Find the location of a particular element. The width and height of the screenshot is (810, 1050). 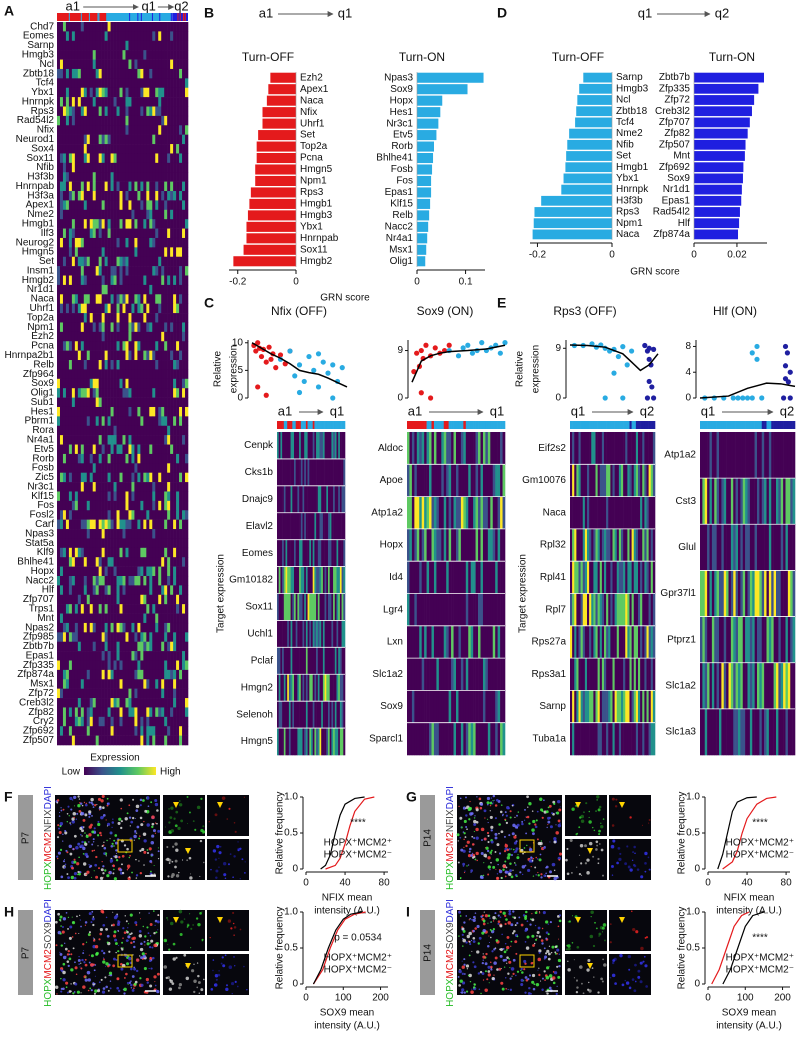

point is located at coordinates (649, 348).